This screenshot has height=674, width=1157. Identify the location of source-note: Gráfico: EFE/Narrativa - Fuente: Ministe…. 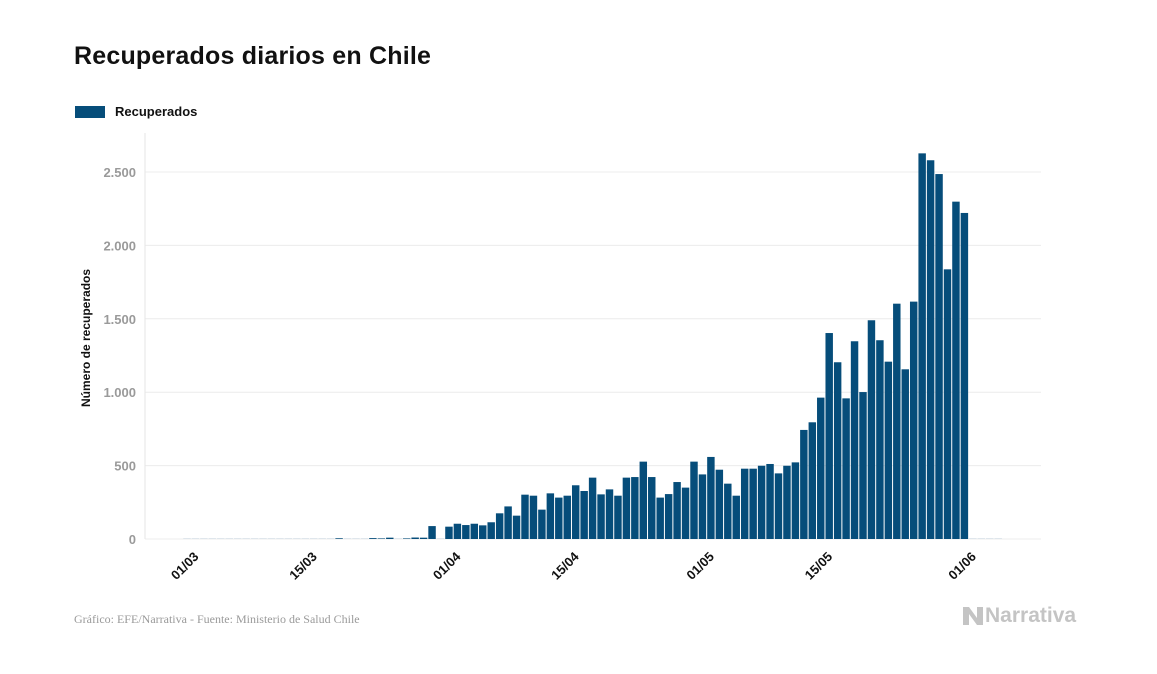
(217, 619).